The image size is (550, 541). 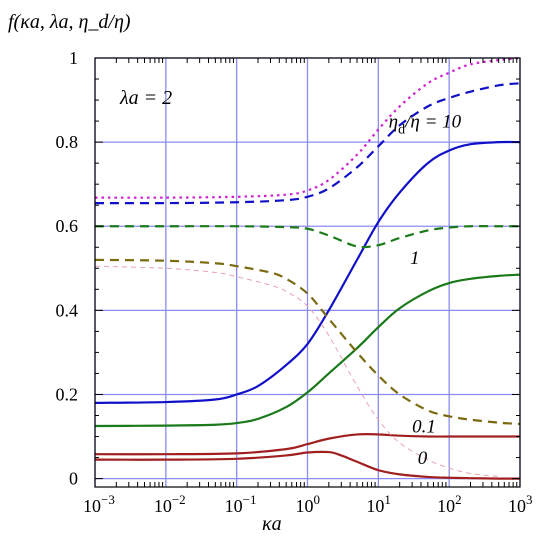 I want to click on y-tick-label: 0.8, so click(x=67, y=142).